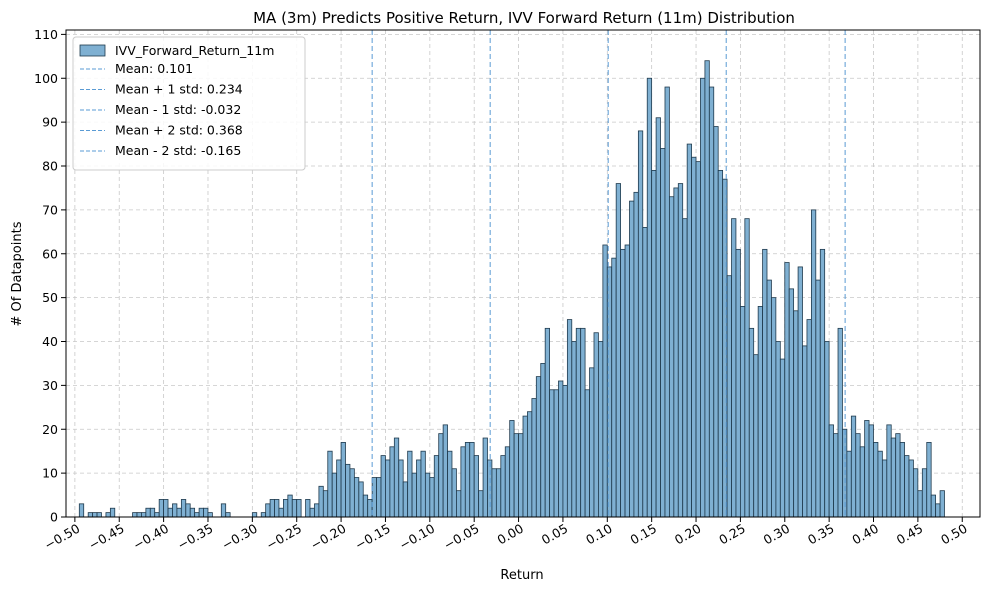 This screenshot has width=989, height=590. I want to click on legend-box, so click(189, 103).